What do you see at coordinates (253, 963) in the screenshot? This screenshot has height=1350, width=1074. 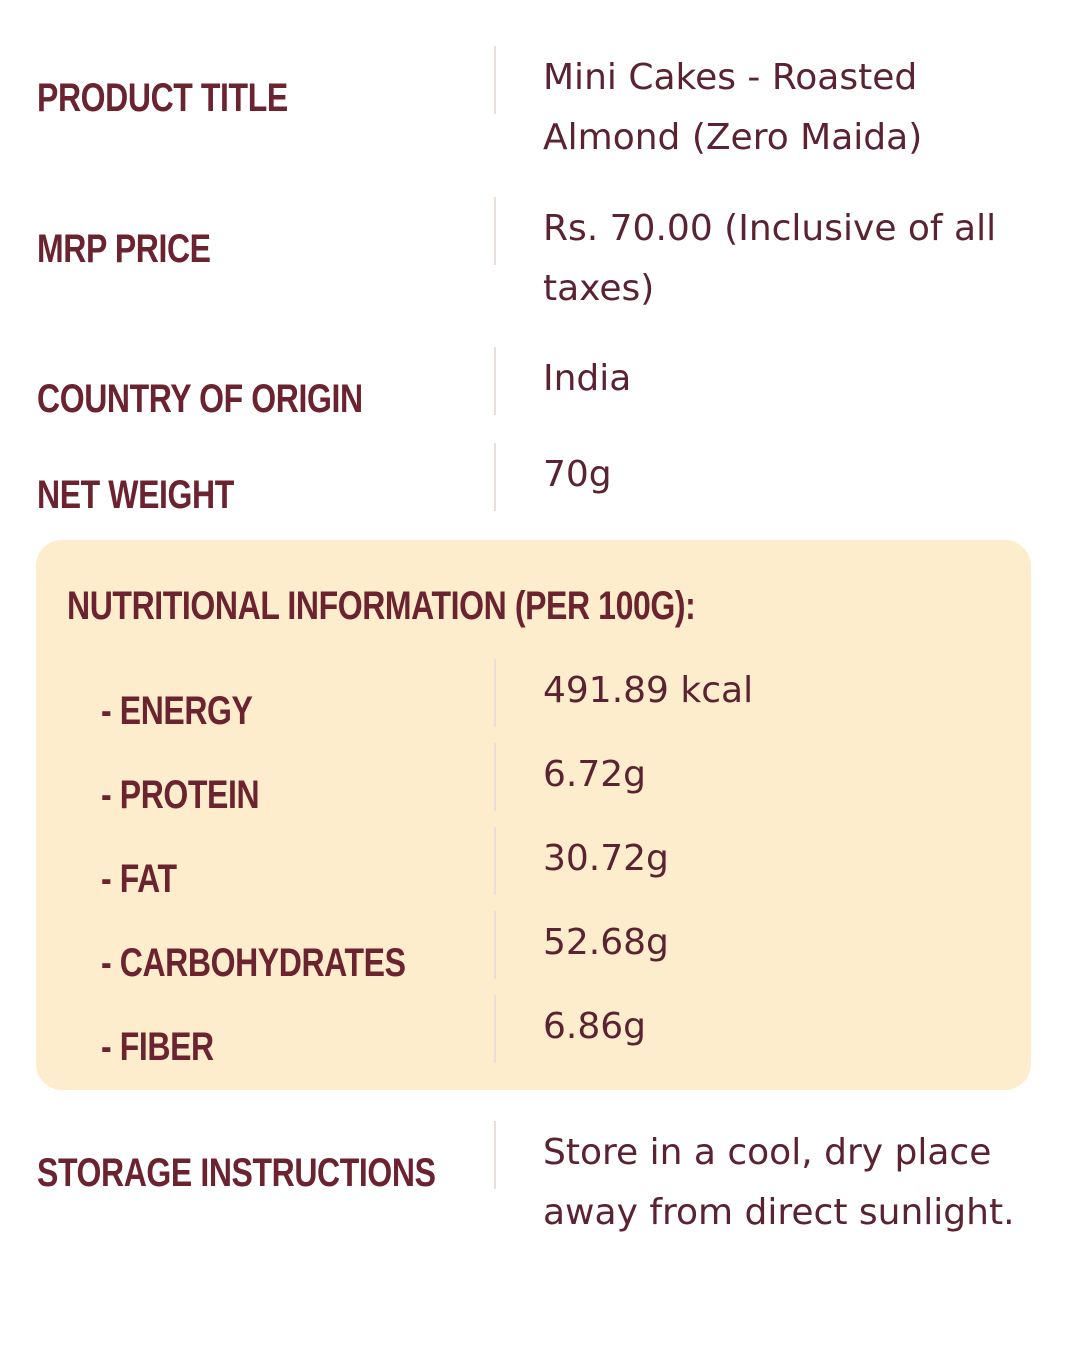 I see `row-label: - CARBOHYDRATES` at bounding box center [253, 963].